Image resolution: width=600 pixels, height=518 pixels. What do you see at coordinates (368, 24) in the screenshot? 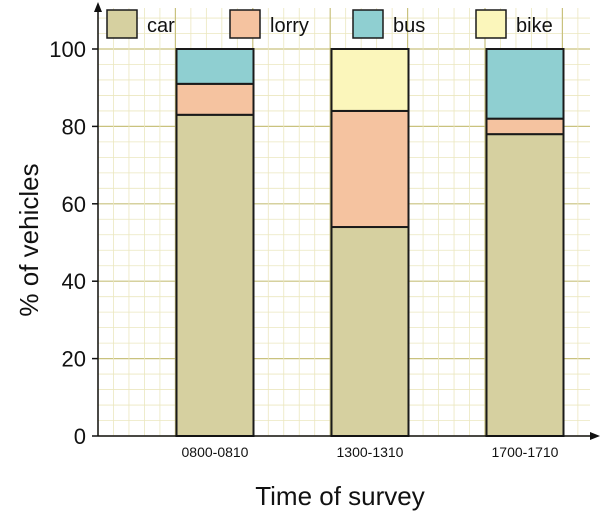
I see `legend-swatch-bus` at bounding box center [368, 24].